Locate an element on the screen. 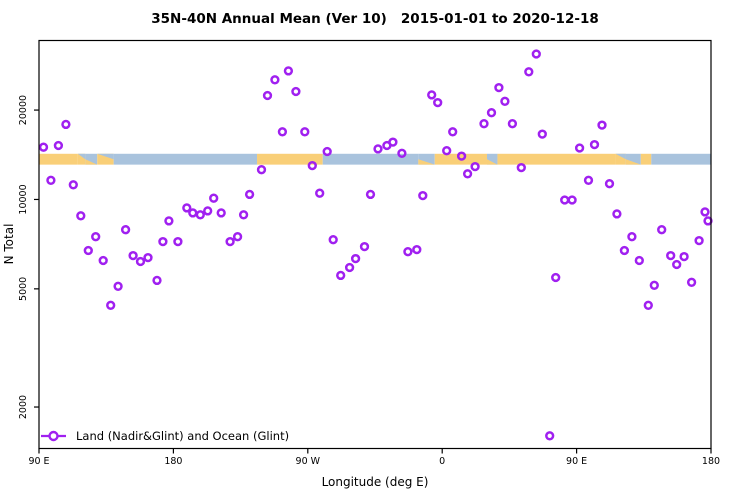 The height and width of the screenshot is (504, 750). x-tick-label: 0 is located at coordinates (442, 461).